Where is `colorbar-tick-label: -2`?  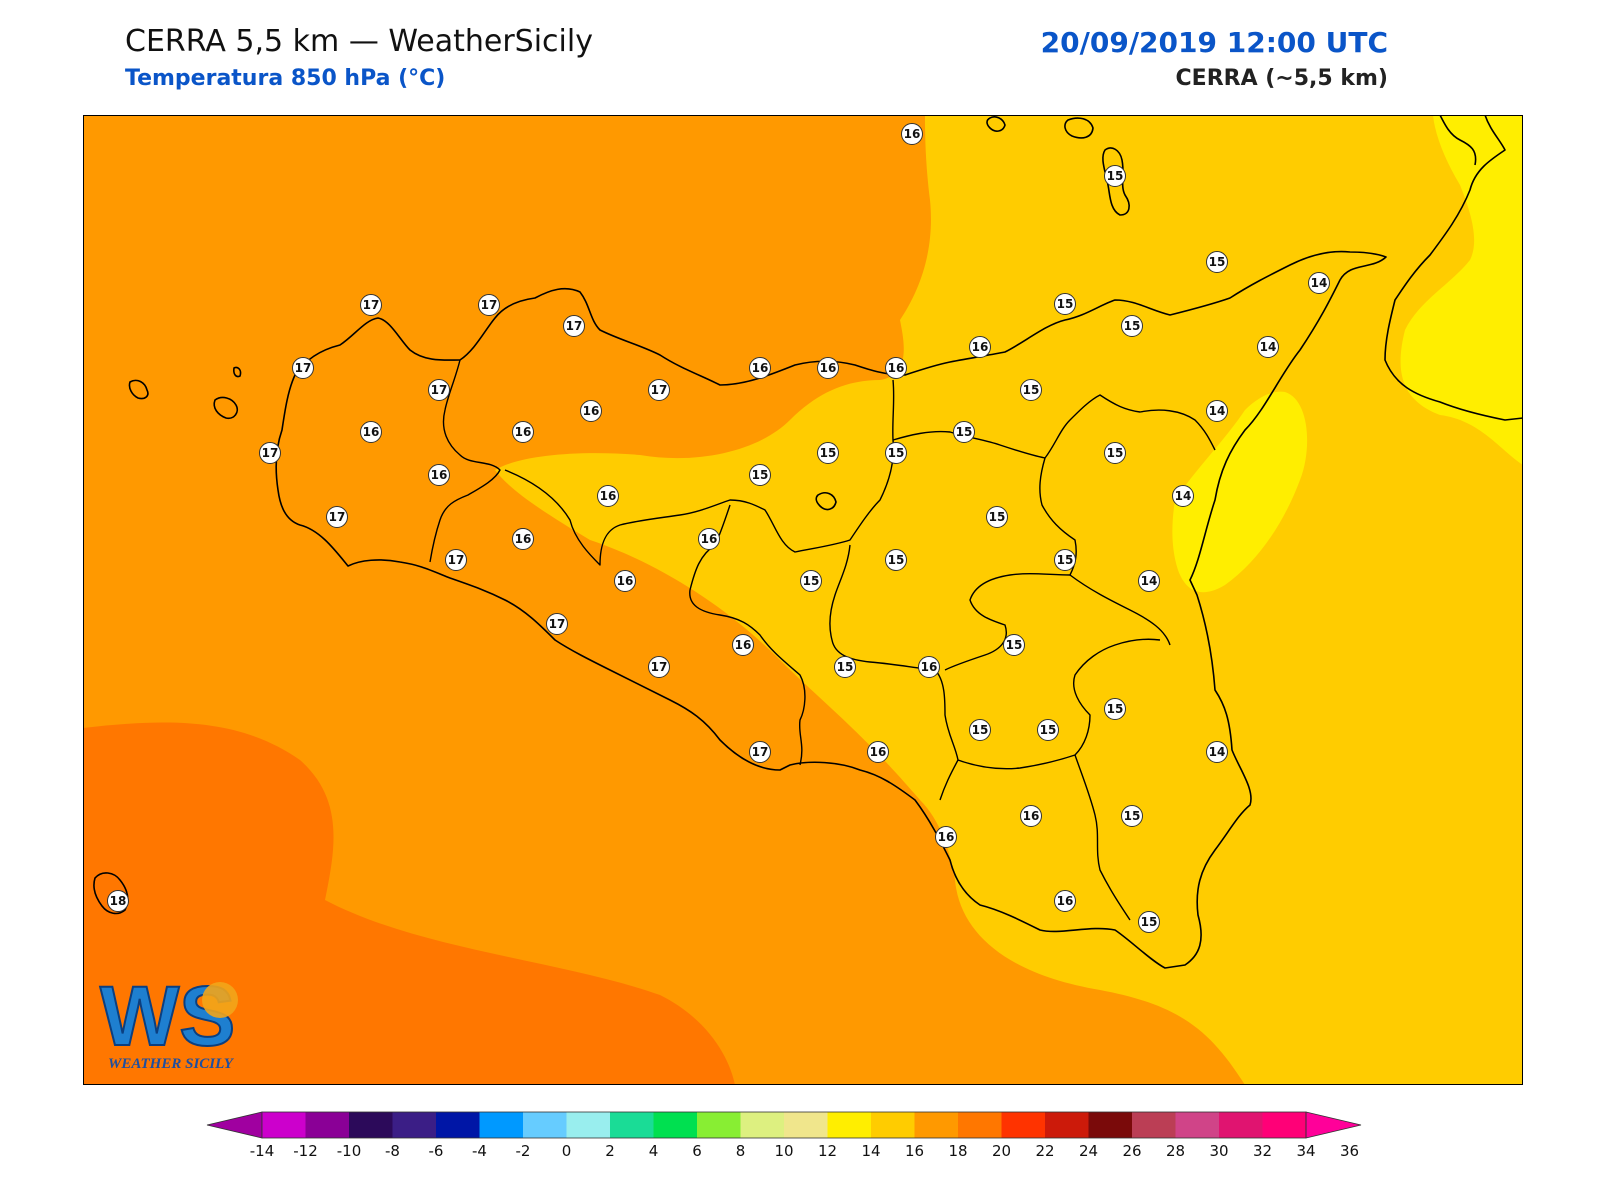
colorbar-tick-label: -2 is located at coordinates (523, 1151).